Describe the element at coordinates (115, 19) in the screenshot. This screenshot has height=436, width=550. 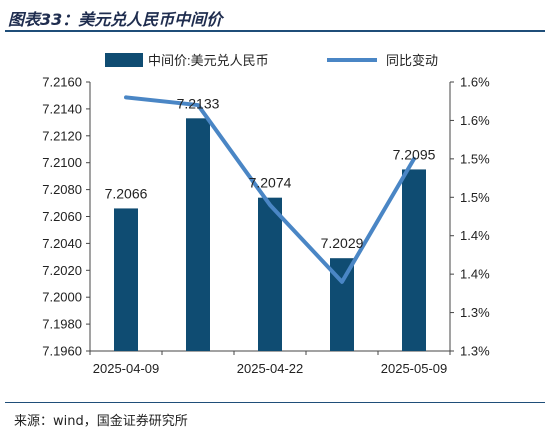
I see `figure-title: 图表33：美元兑人民币中间价` at that location.